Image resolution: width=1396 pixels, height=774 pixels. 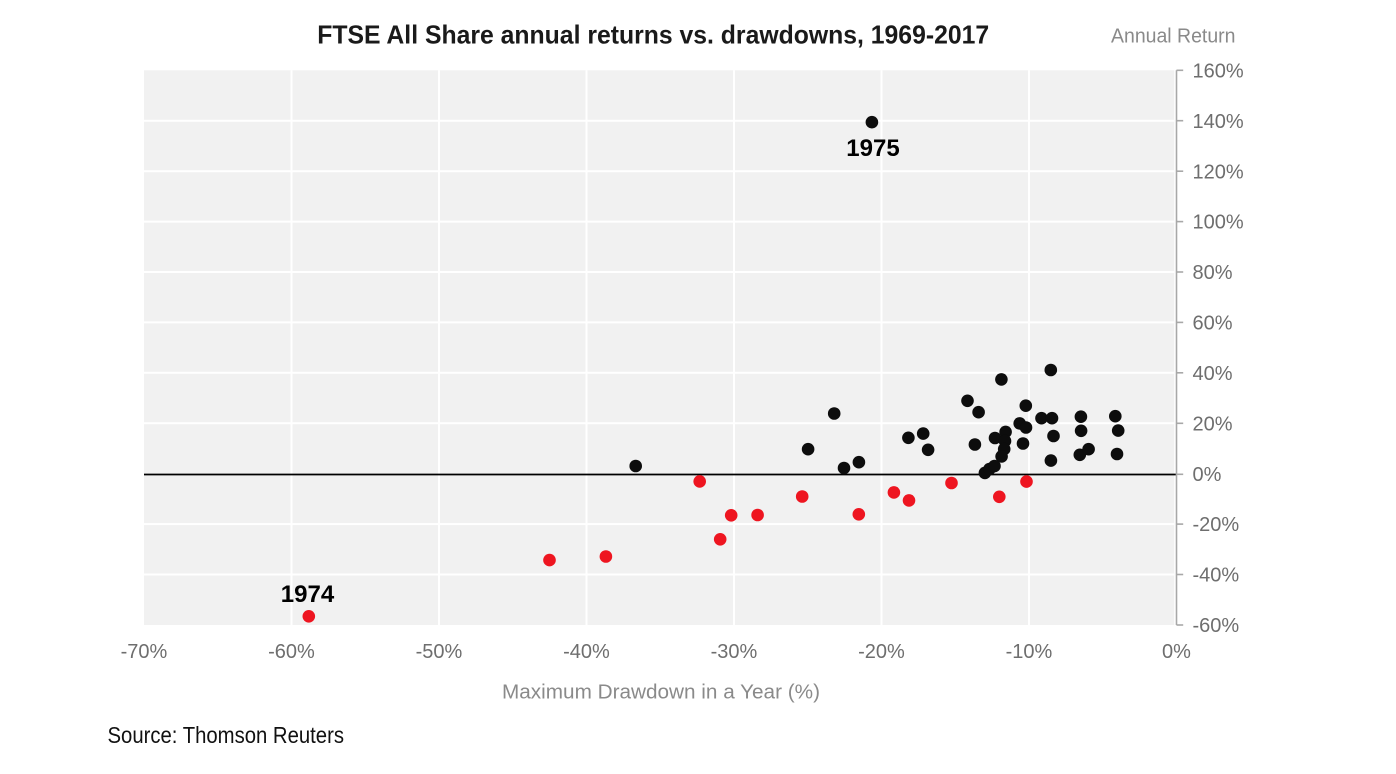 What do you see at coordinates (1218, 172) in the screenshot?
I see `svg-text: 120%` at bounding box center [1218, 172].